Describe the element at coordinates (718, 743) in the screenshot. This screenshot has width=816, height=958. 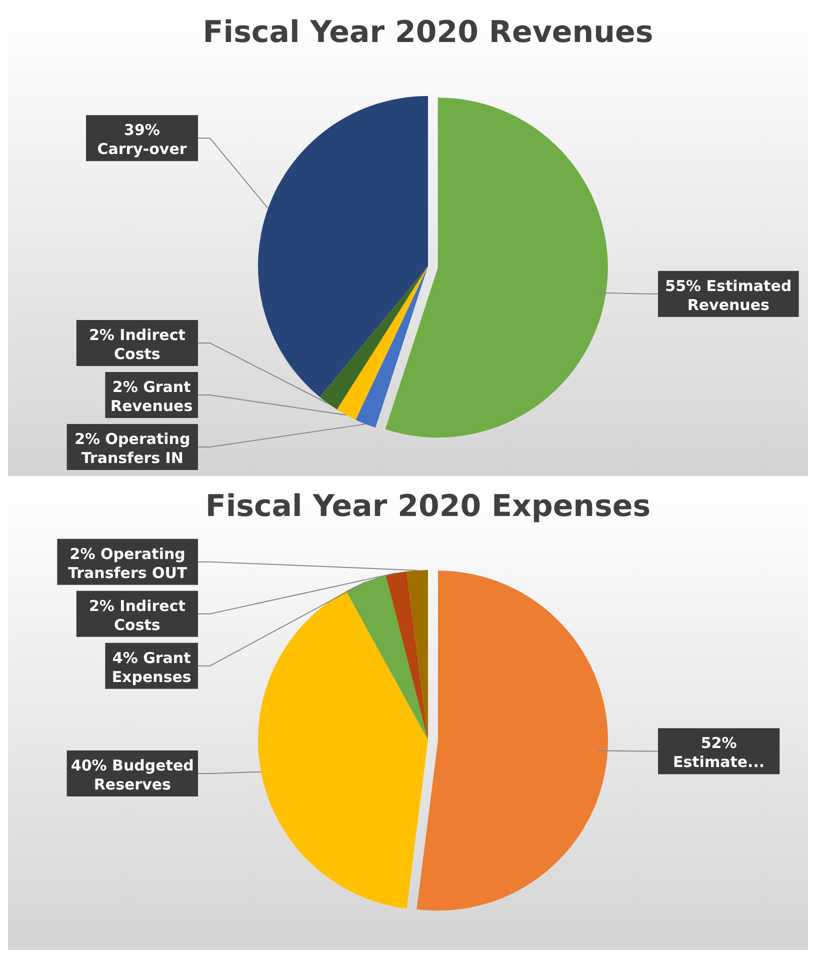
I see `data-label: 52%` at that location.